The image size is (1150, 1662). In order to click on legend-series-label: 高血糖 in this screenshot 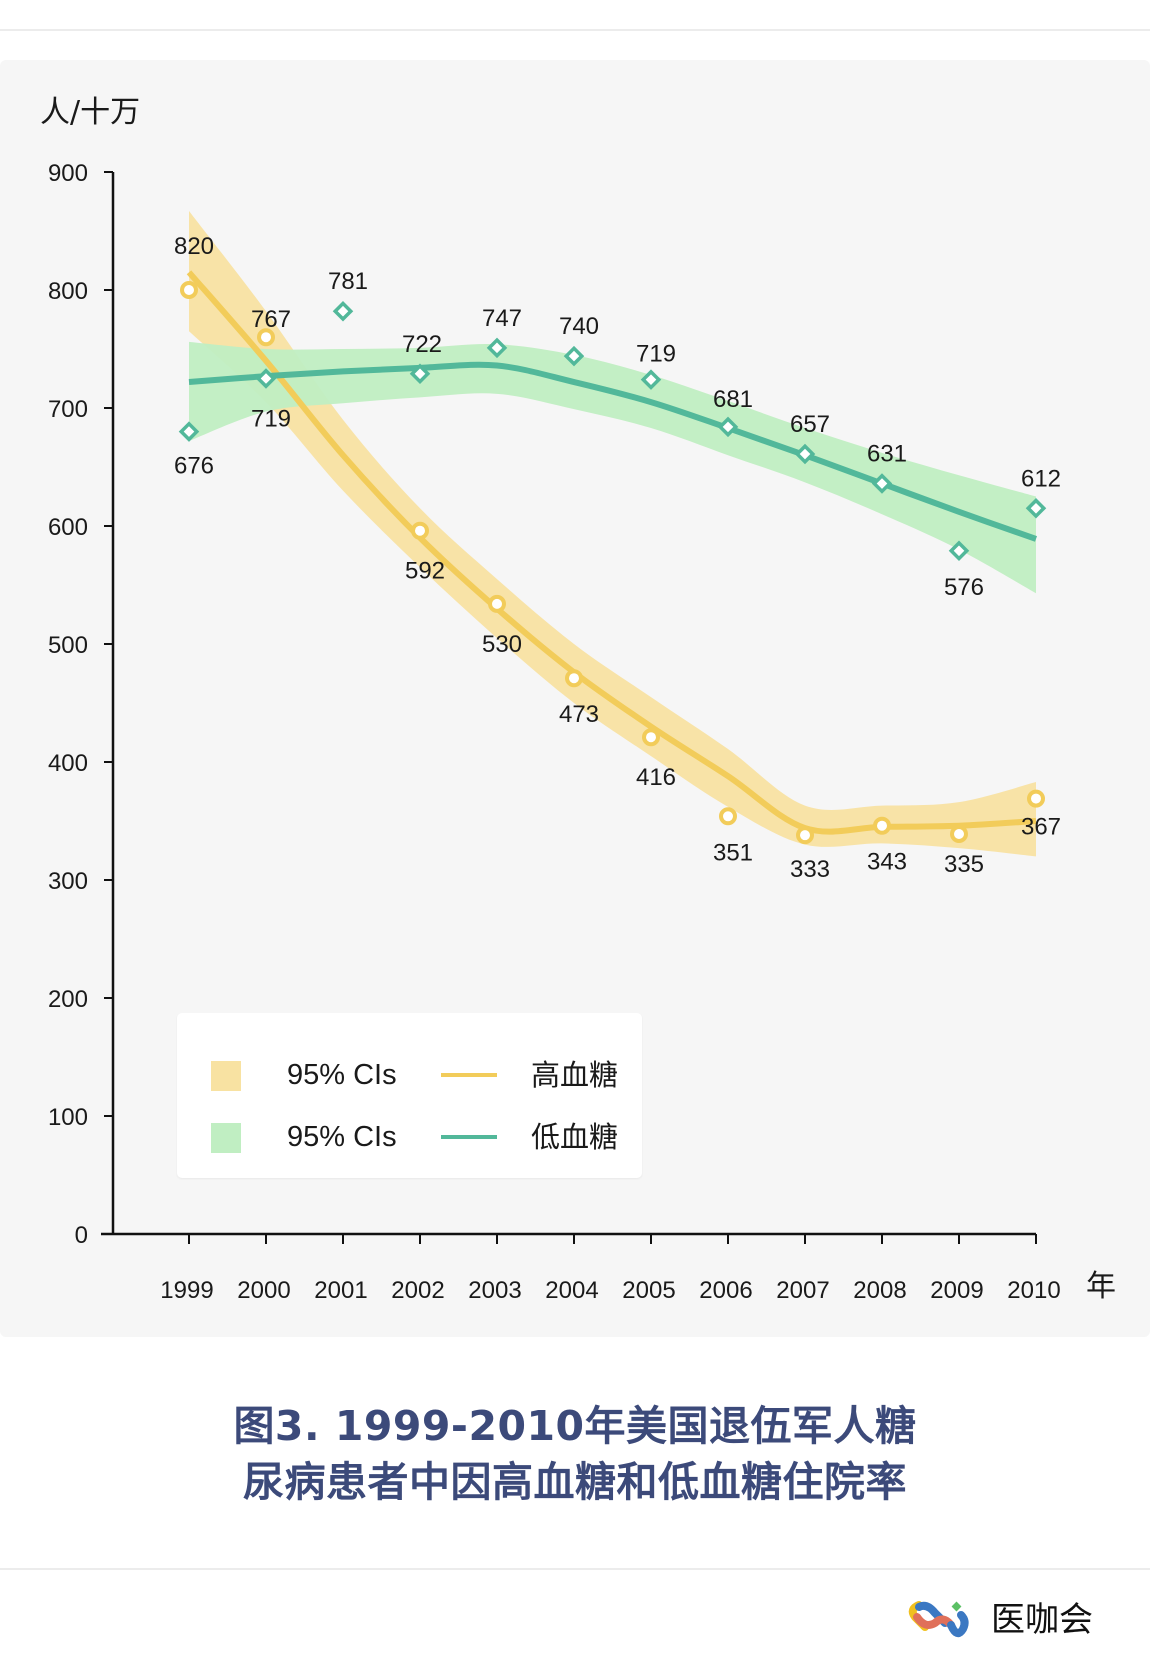, I will do `click(575, 1075)`.